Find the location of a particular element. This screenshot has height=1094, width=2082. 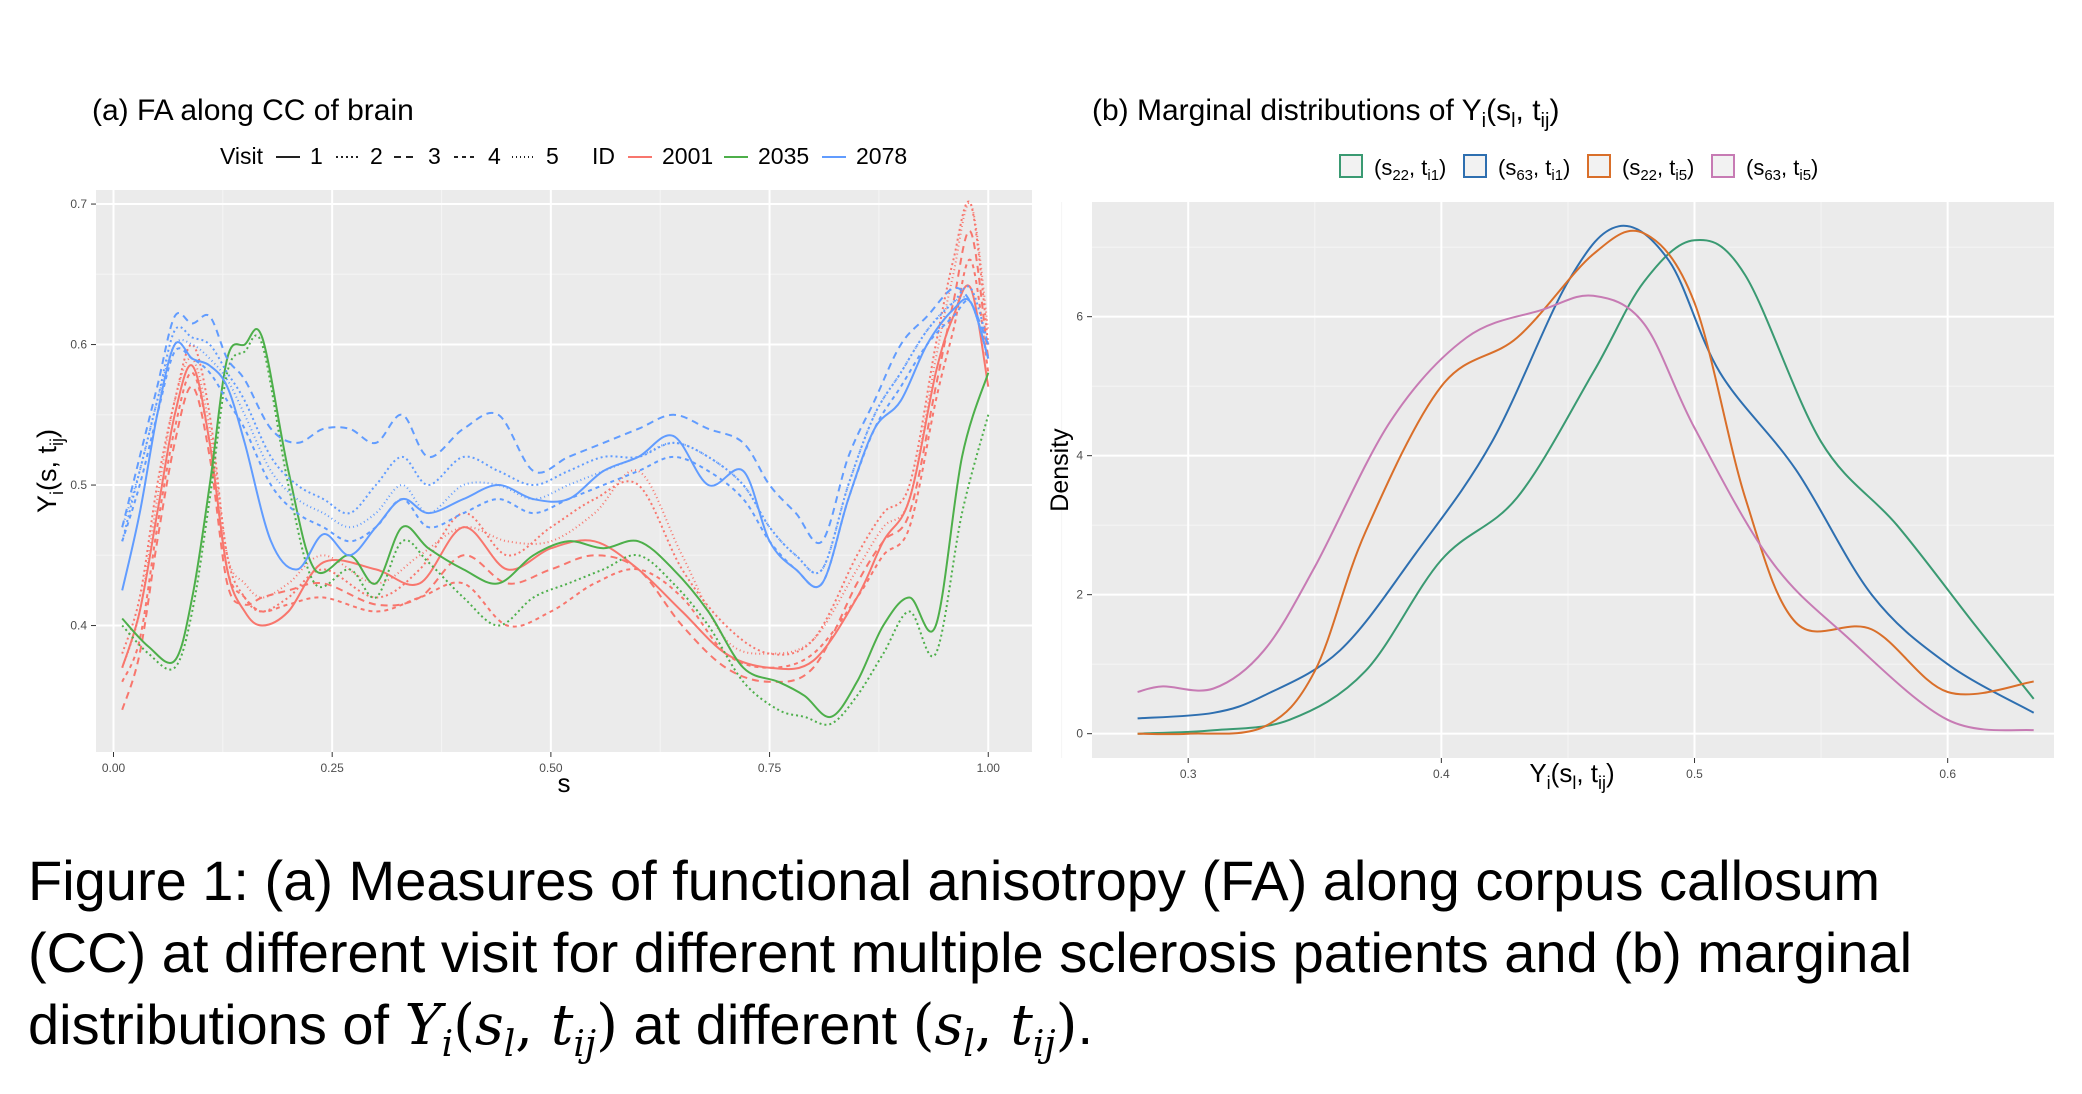

x-tick-label: 0.25 is located at coordinates (333, 768).